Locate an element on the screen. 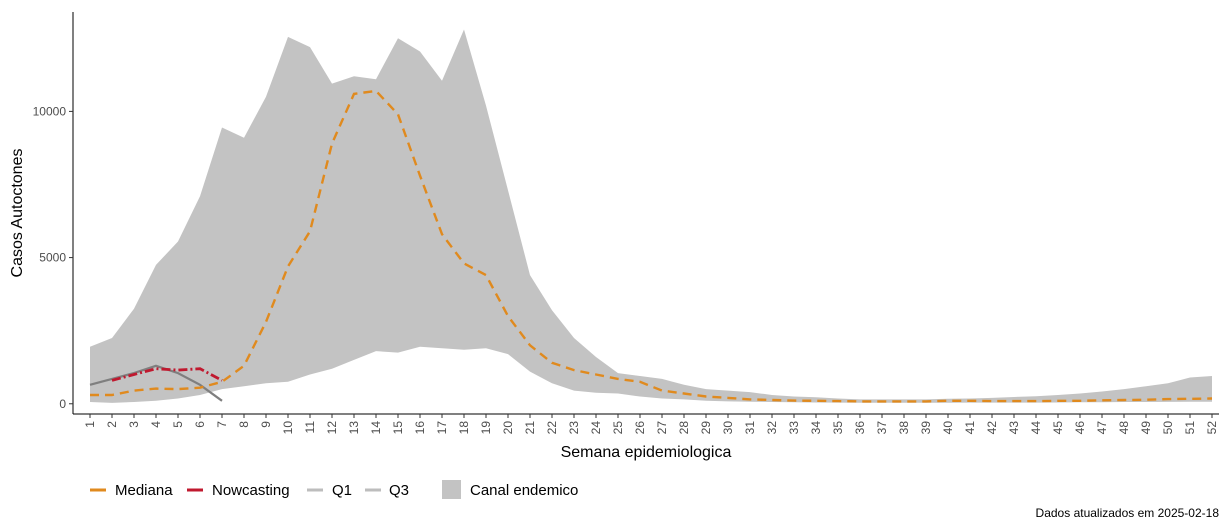  x-tick-label: 11 is located at coordinates (310, 427).